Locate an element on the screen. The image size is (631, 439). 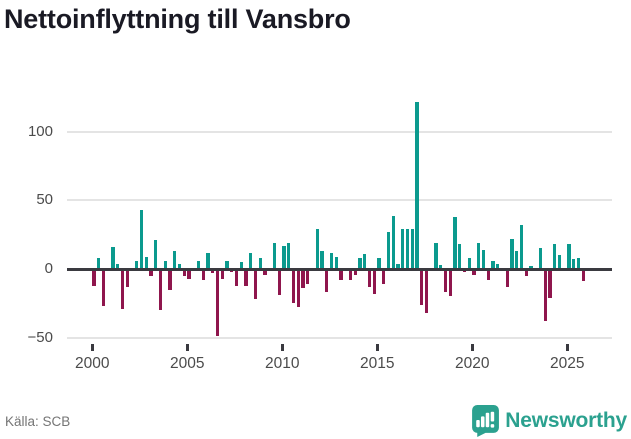
x-axis-tick-2010 is located at coordinates (282, 347).